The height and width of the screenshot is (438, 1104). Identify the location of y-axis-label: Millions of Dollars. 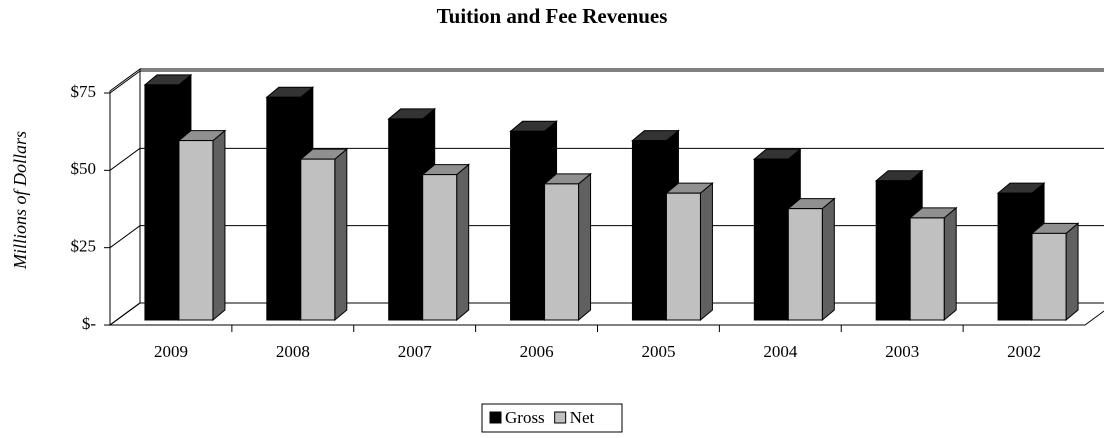
(20, 200).